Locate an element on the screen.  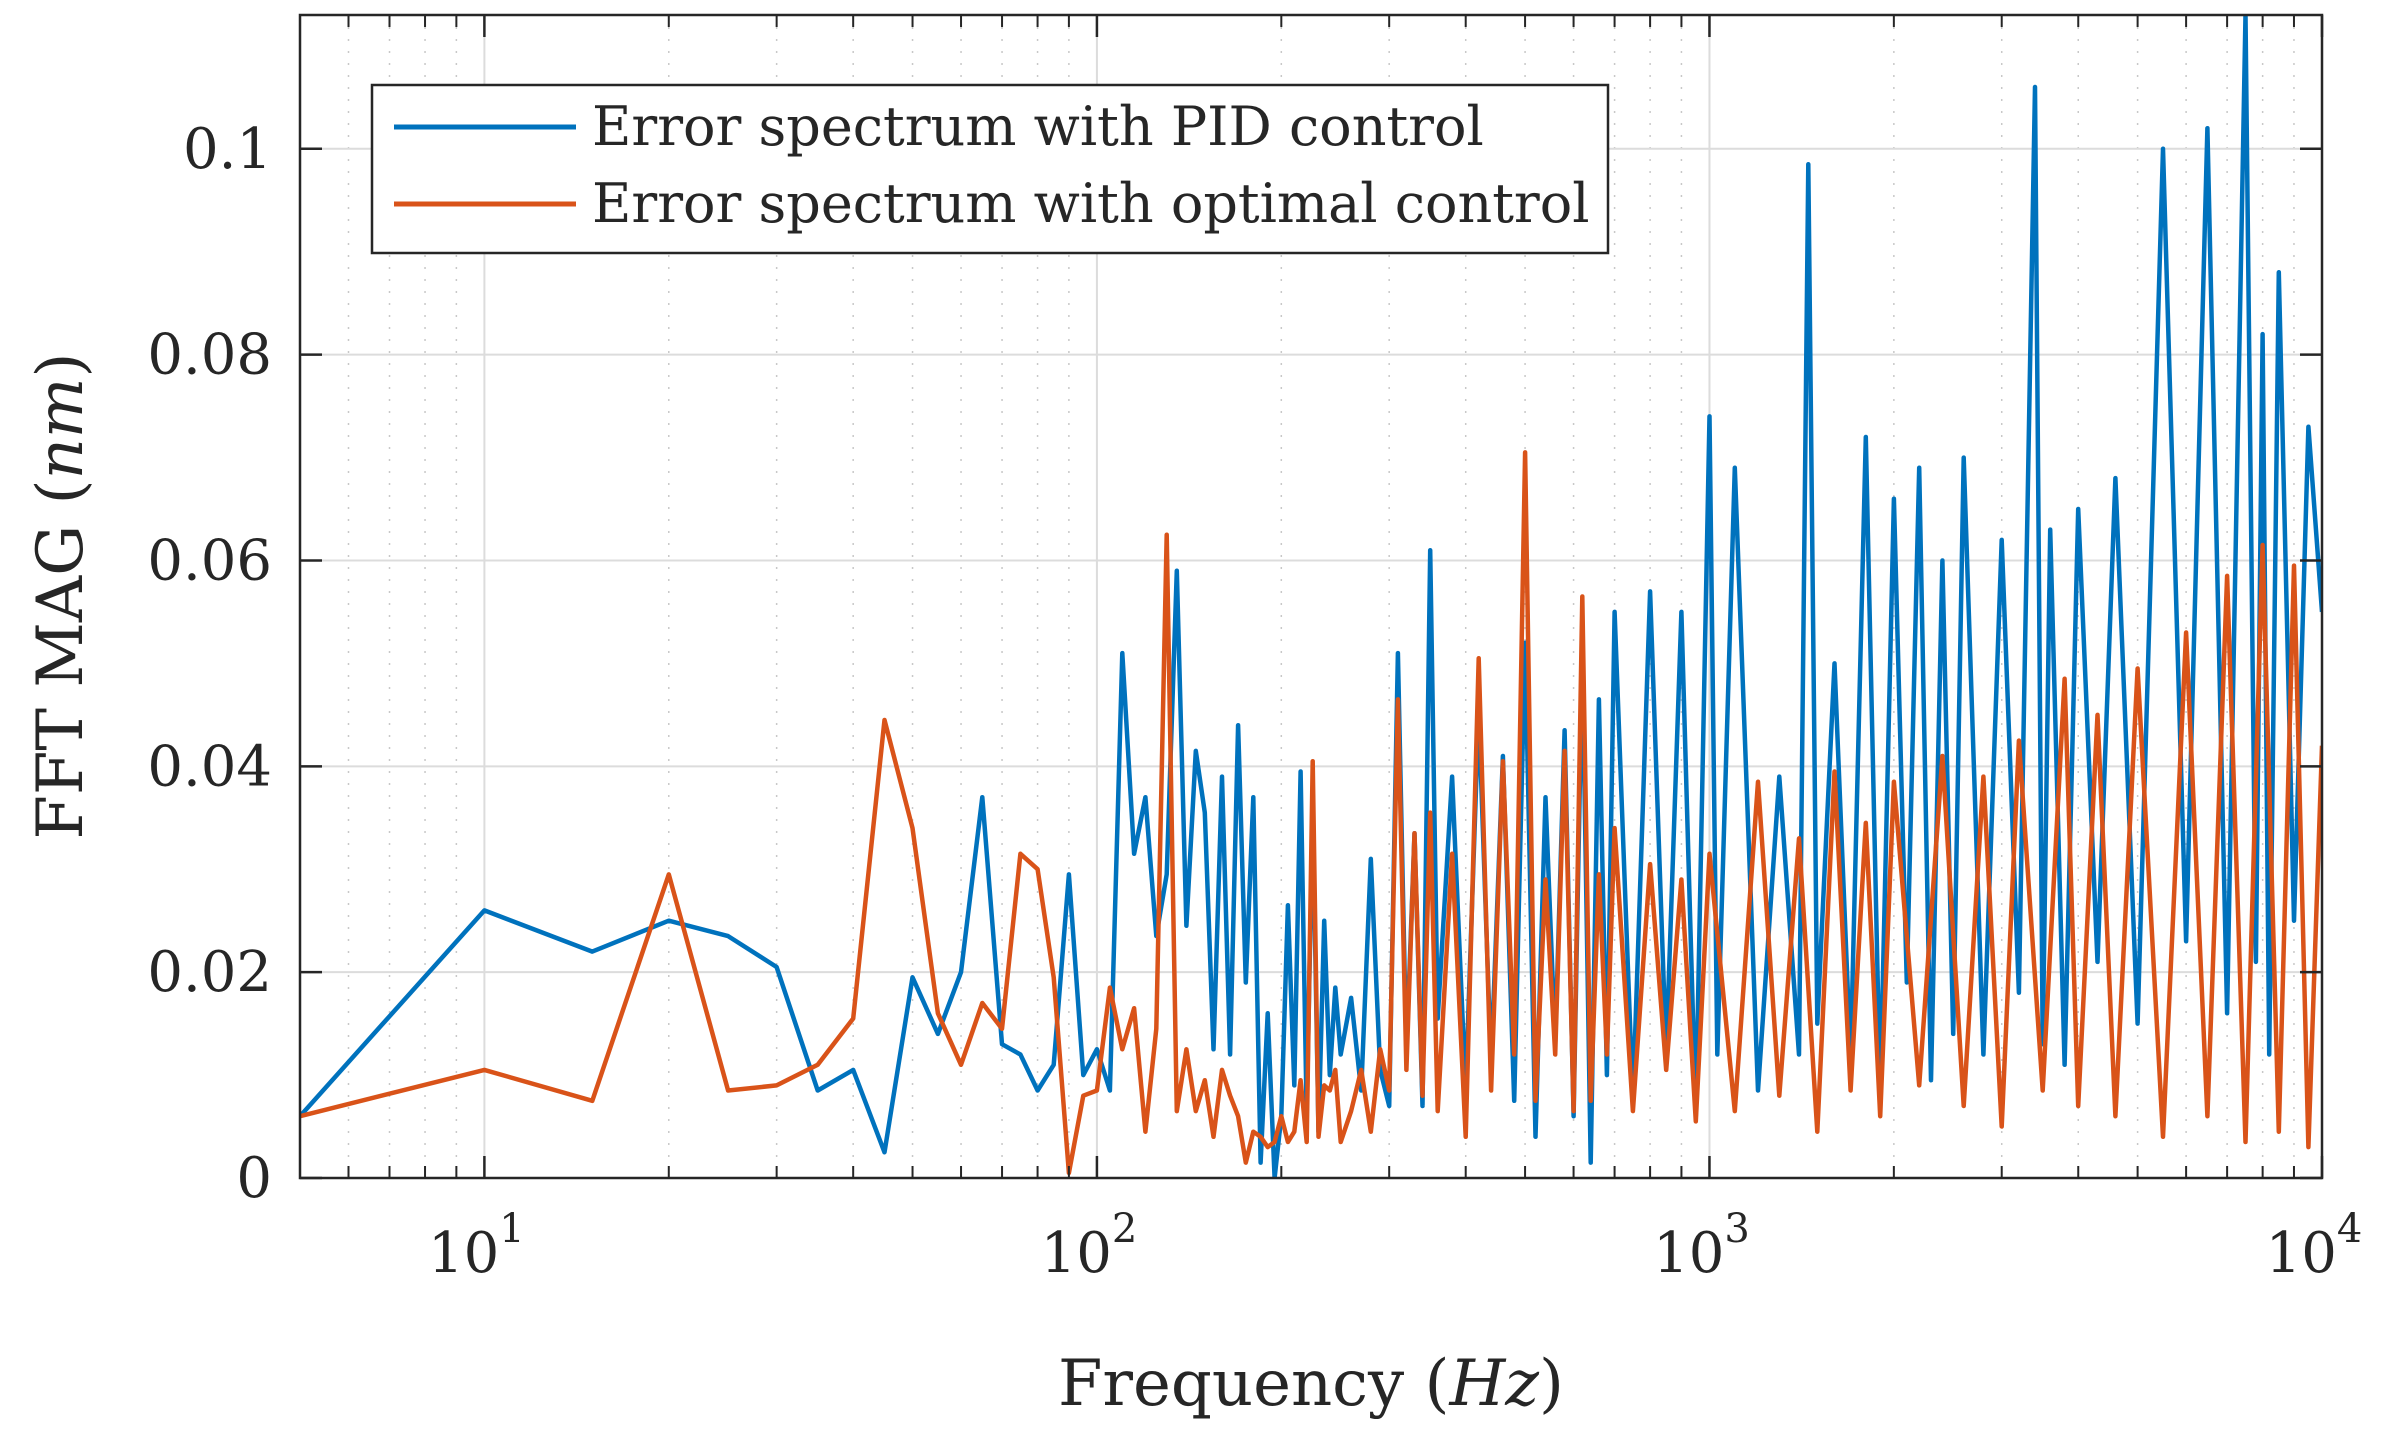
x-tick-label: 10⁴ is located at coordinates (2314, 1246).